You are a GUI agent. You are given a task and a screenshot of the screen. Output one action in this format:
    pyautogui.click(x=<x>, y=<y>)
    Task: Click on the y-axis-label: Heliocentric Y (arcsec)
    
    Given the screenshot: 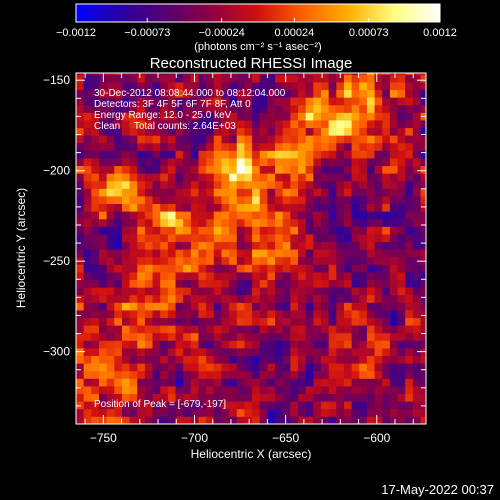 What is the action you would take?
    pyautogui.click(x=21, y=248)
    